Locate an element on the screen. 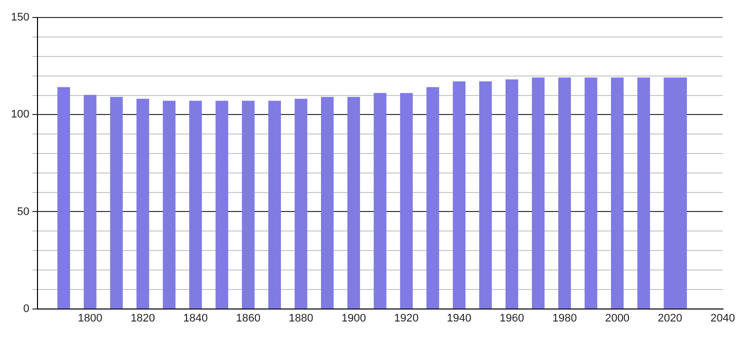  x-tick-label: 1880 is located at coordinates (301, 318).